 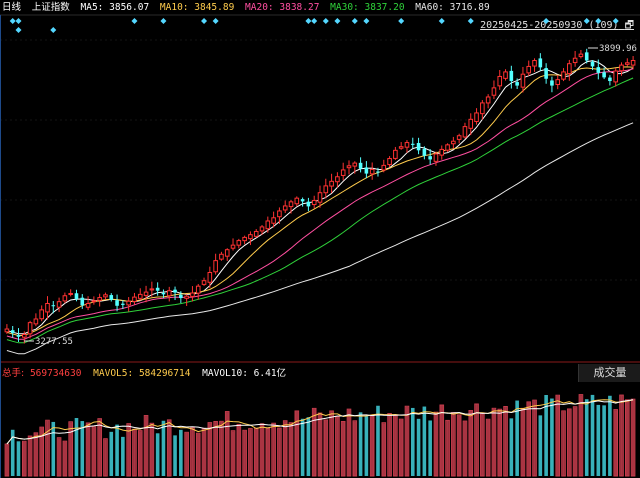 I want to click on date-range-text: 20250425-20250930 (109), so click(x=549, y=25).